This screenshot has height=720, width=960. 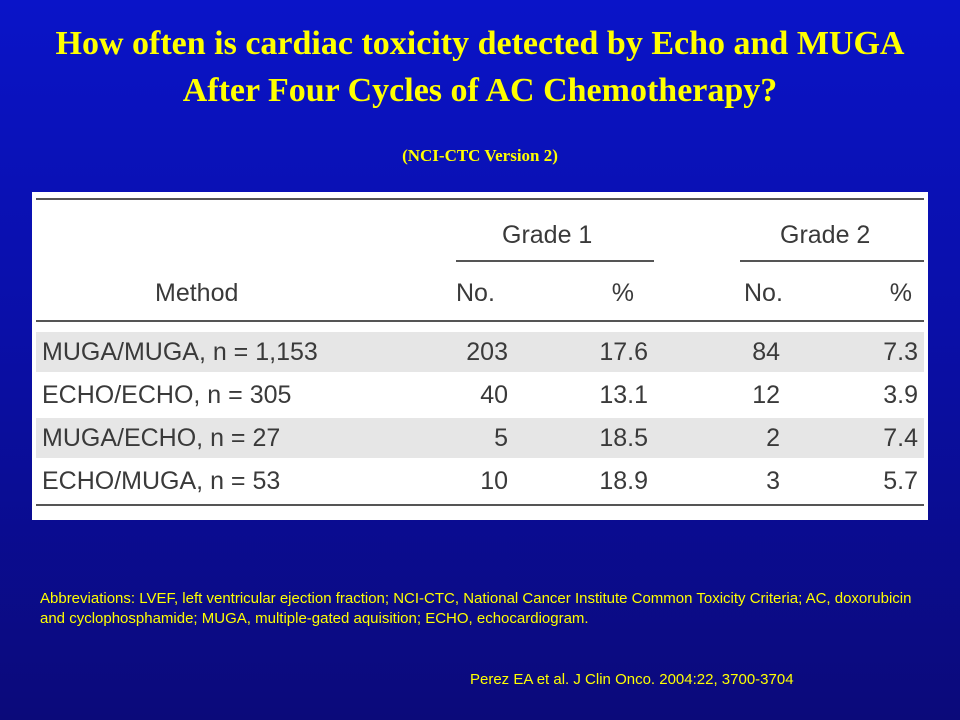 I want to click on table-top-rule, so click(x=480, y=199).